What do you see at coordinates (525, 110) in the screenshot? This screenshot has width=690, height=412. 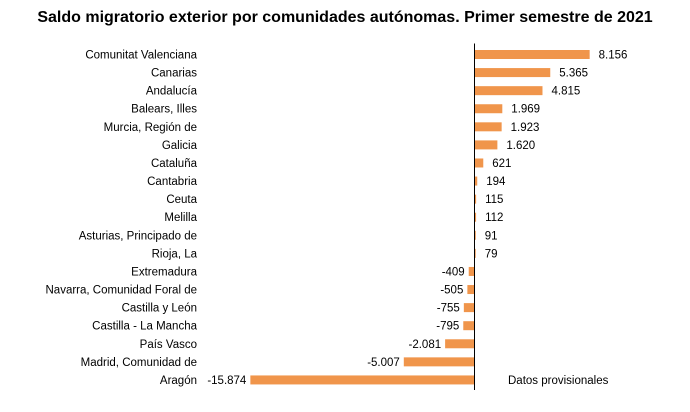 I see `value-label: 1.969` at bounding box center [525, 110].